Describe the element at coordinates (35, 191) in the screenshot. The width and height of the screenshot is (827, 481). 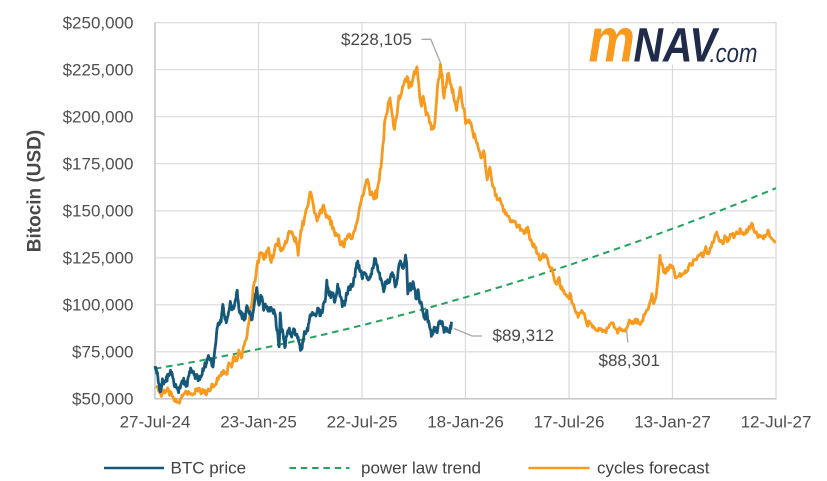
I see `svg-text: Bitocin (USD)` at that location.